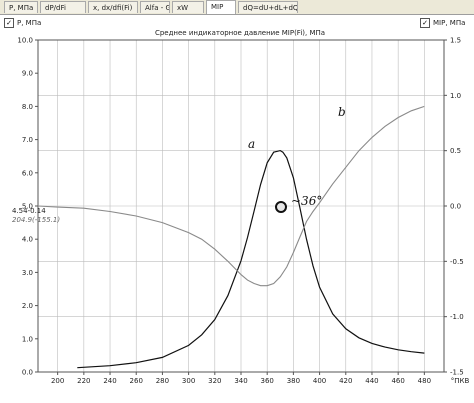  I want to click on left-y-ticks: 0.0 1.0 2.0 3.0 4.0 5.0 6.0 7.0 8.0 9.0 10.0, so click(27, 207).